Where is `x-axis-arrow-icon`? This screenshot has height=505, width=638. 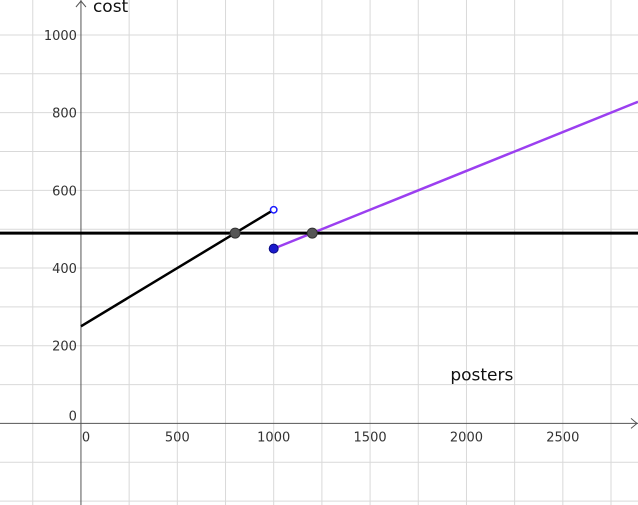 x-axis-arrow-icon is located at coordinates (634, 423).